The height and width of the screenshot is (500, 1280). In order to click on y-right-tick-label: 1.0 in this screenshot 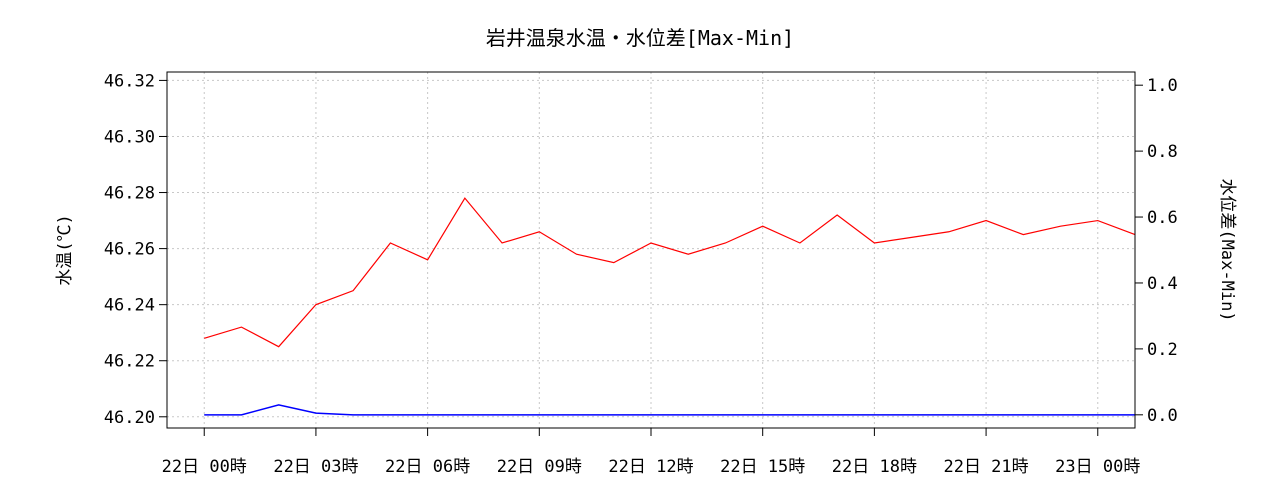, I will do `click(1162, 86)`.